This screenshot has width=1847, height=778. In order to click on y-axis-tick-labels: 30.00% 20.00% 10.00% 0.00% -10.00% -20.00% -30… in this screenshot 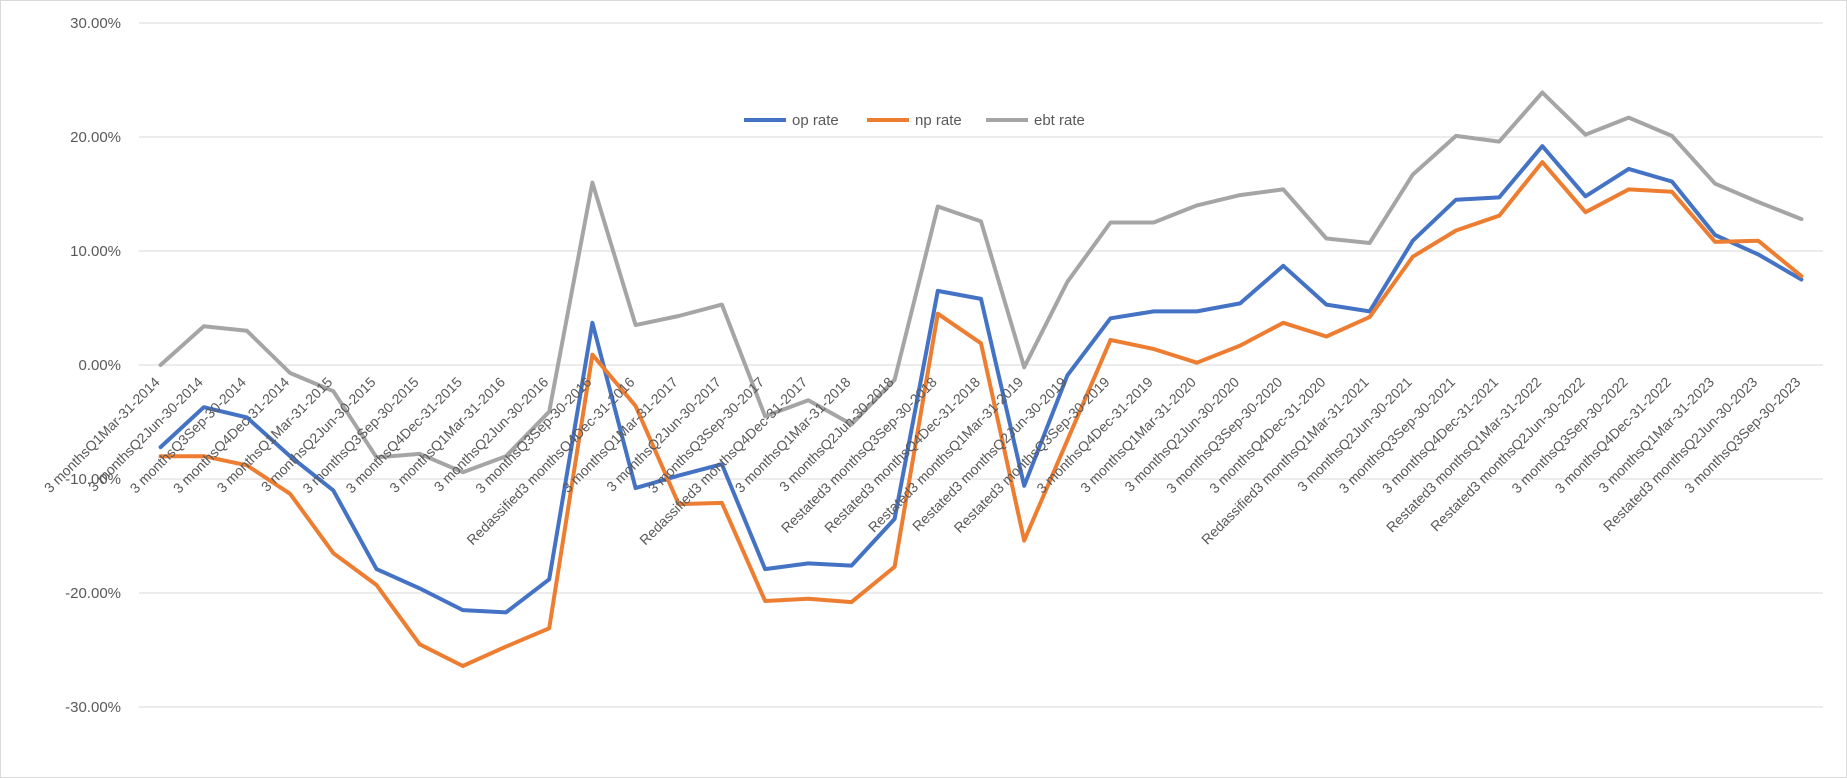, I will do `click(93, 365)`.